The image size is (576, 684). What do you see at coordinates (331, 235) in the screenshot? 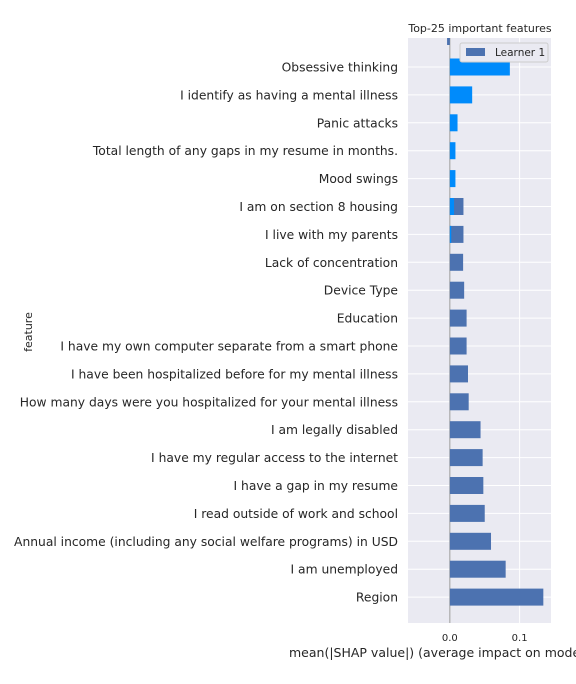
I see `category-label: I live with my parents` at bounding box center [331, 235].